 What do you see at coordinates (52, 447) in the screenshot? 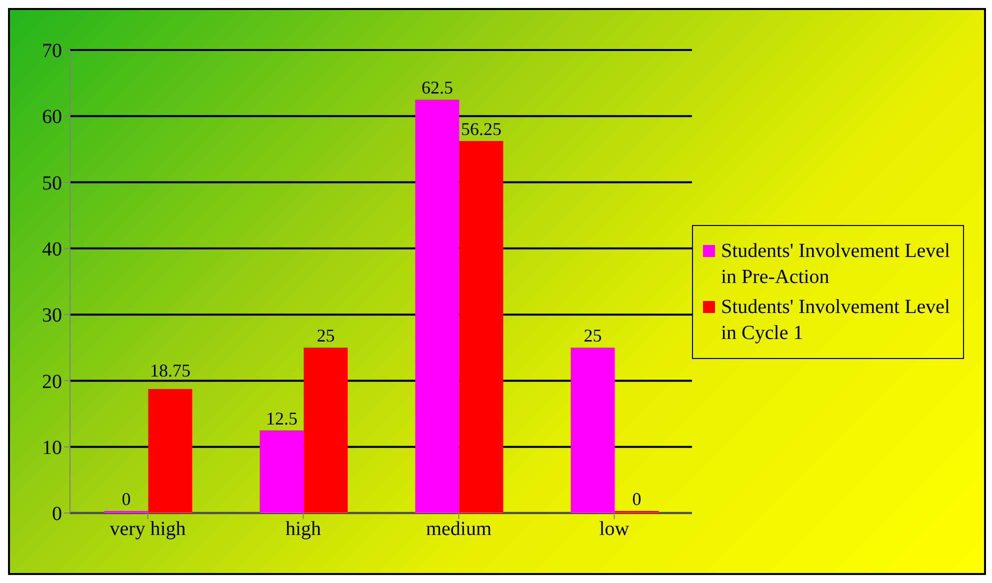
I see `y-tick-label: 10` at bounding box center [52, 447].